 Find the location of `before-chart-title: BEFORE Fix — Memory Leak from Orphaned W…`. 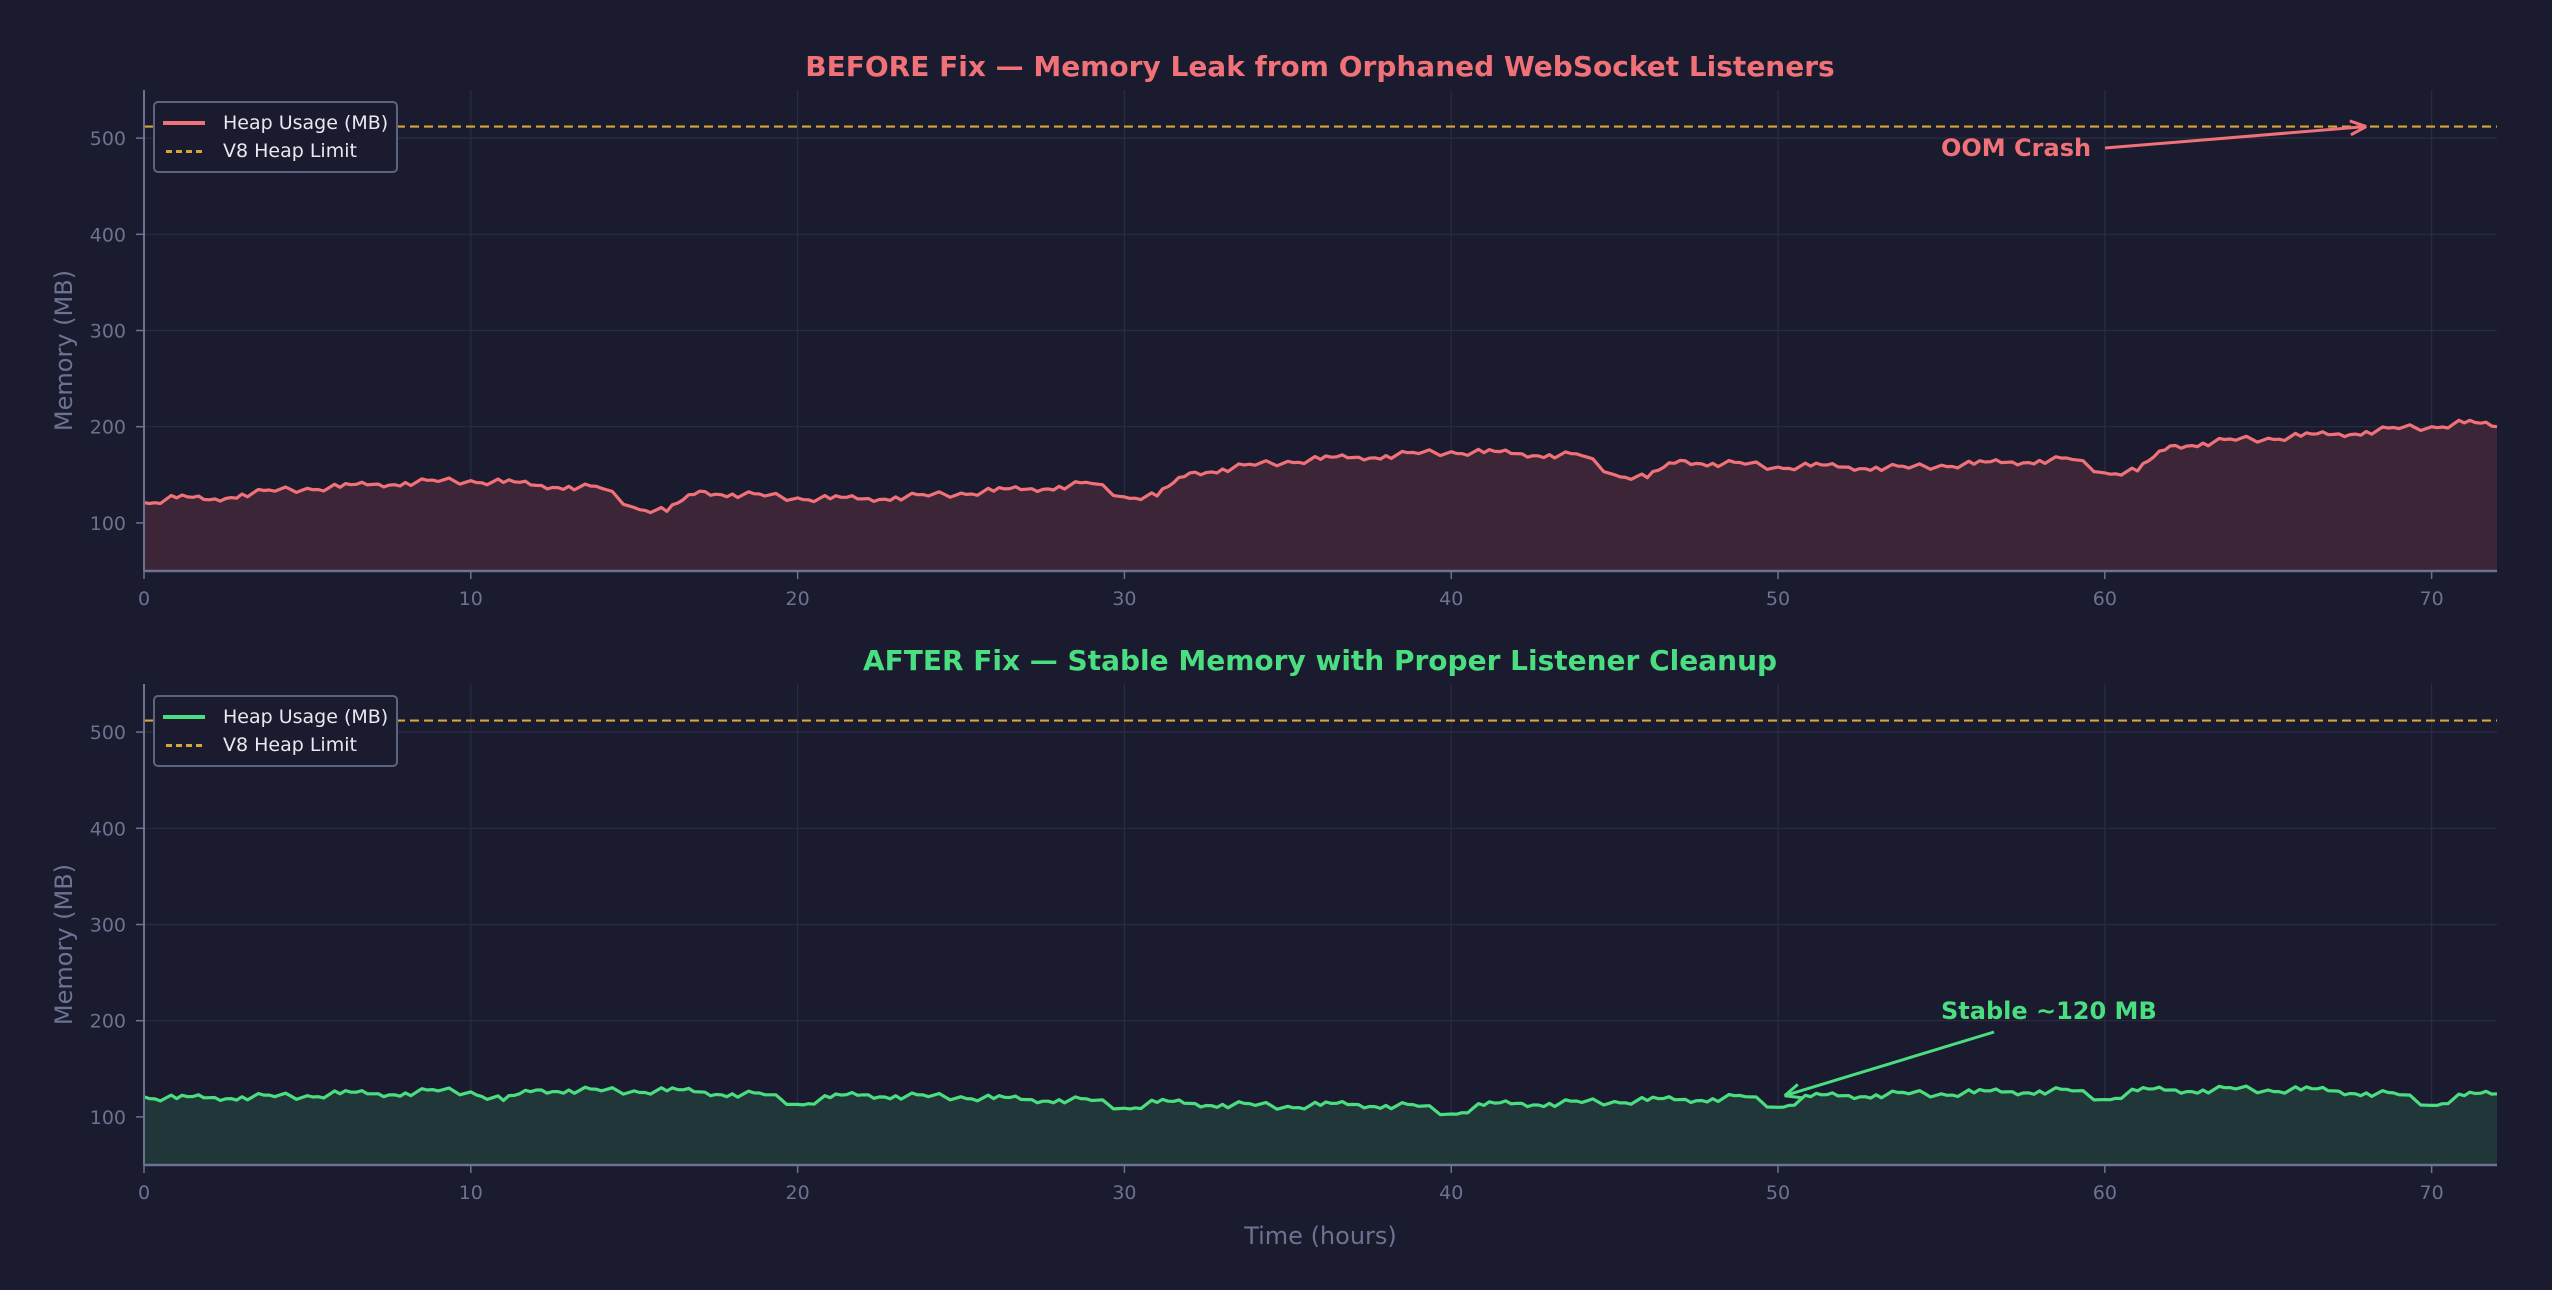

before-chart-title: BEFORE Fix — Memory Leak from Orphaned W… is located at coordinates (1320, 66).